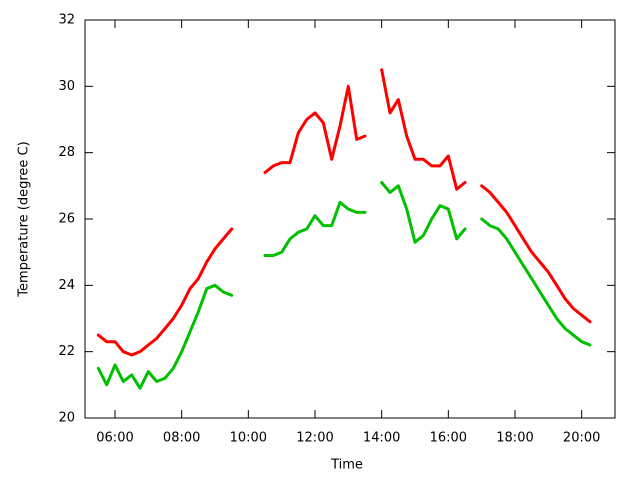  Describe the element at coordinates (346, 465) in the screenshot. I see `x-axis-label: Time` at that location.